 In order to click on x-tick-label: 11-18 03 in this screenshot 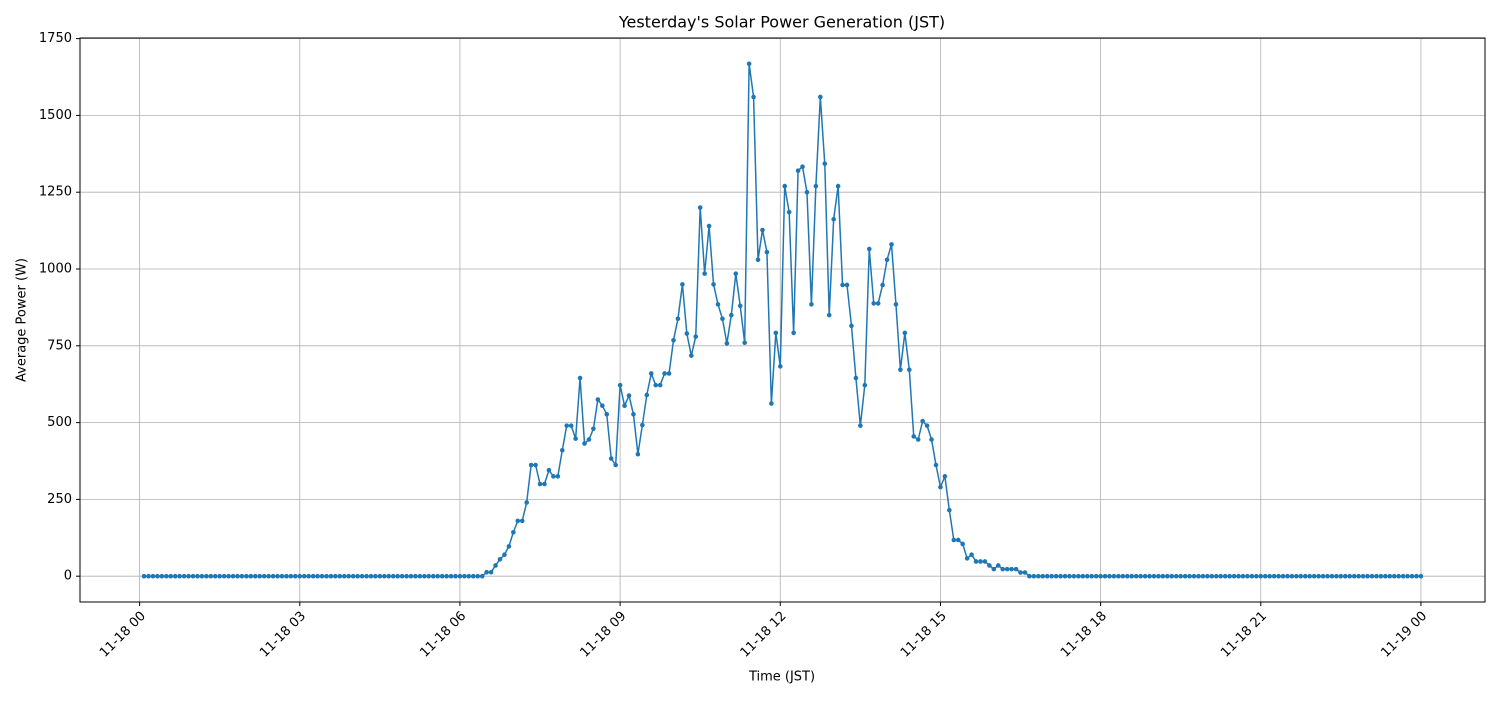, I will do `click(283, 635)`.